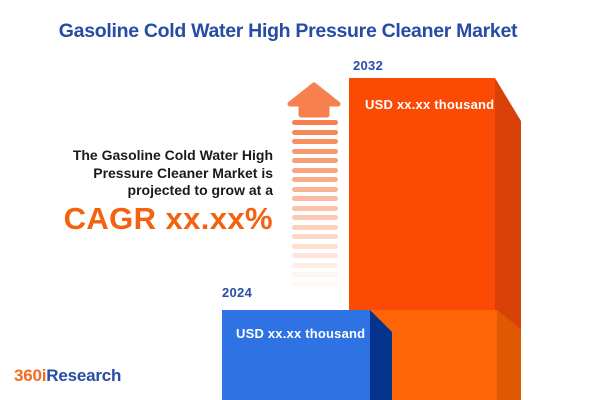 This screenshot has width=600, height=400. What do you see at coordinates (237, 292) in the screenshot?
I see `bar-2024-year-label: 2024` at bounding box center [237, 292].